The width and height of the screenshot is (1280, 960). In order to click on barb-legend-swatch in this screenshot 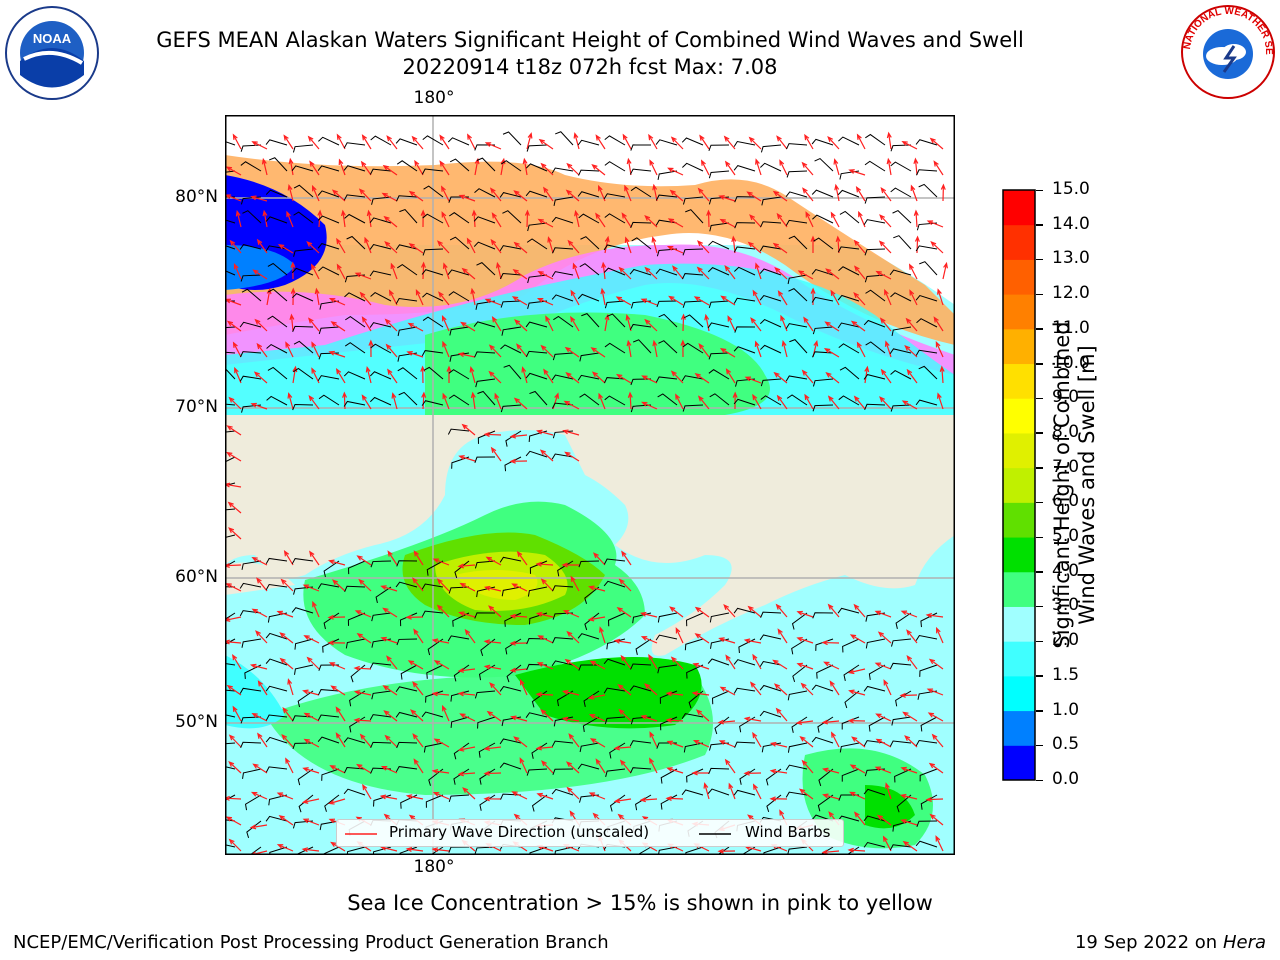, I will do `click(715, 834)`.